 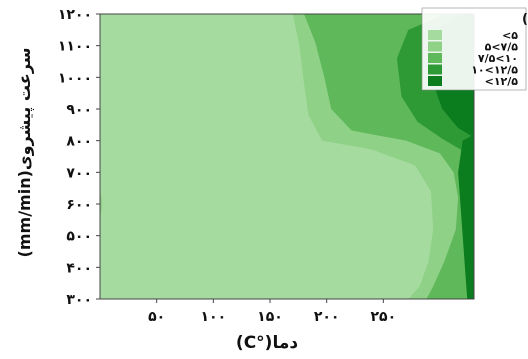 What do you see at coordinates (156, 317) in the screenshot?
I see `x-tick-label: ۵۰` at bounding box center [156, 317].